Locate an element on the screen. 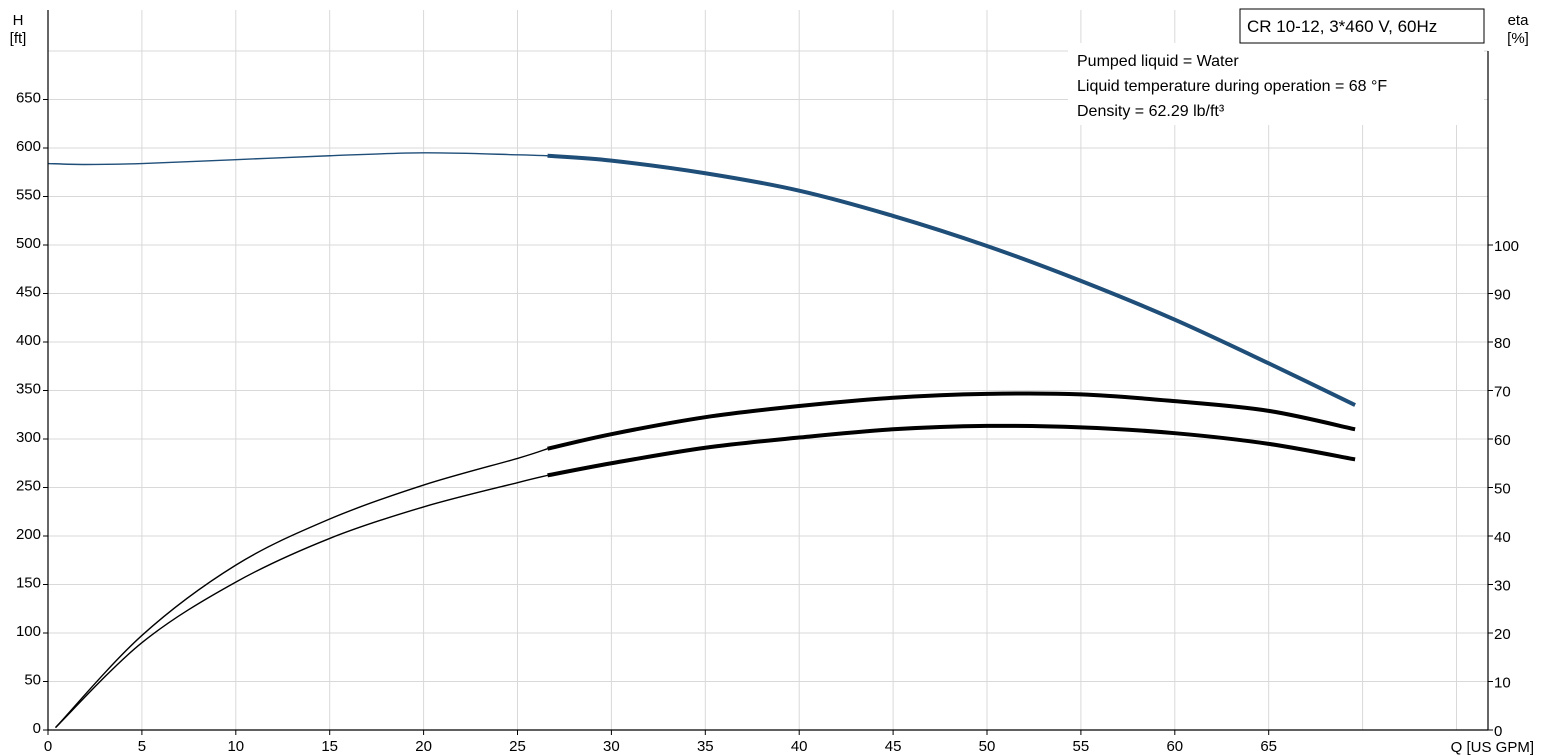  y-right-tick-label: 90 is located at coordinates (1502, 295).